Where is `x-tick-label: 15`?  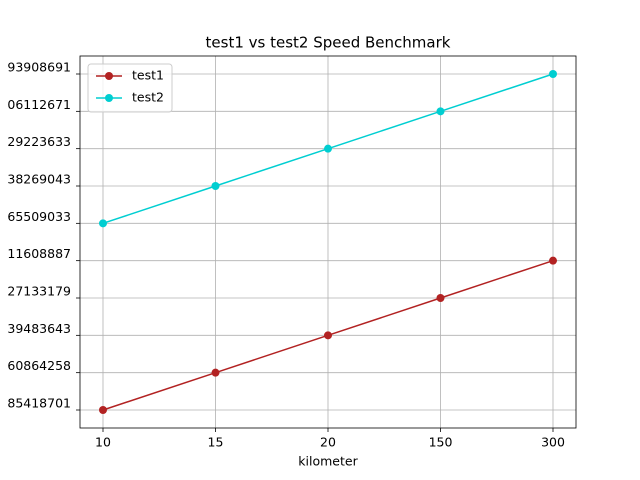 x-tick-label: 15 is located at coordinates (216, 442).